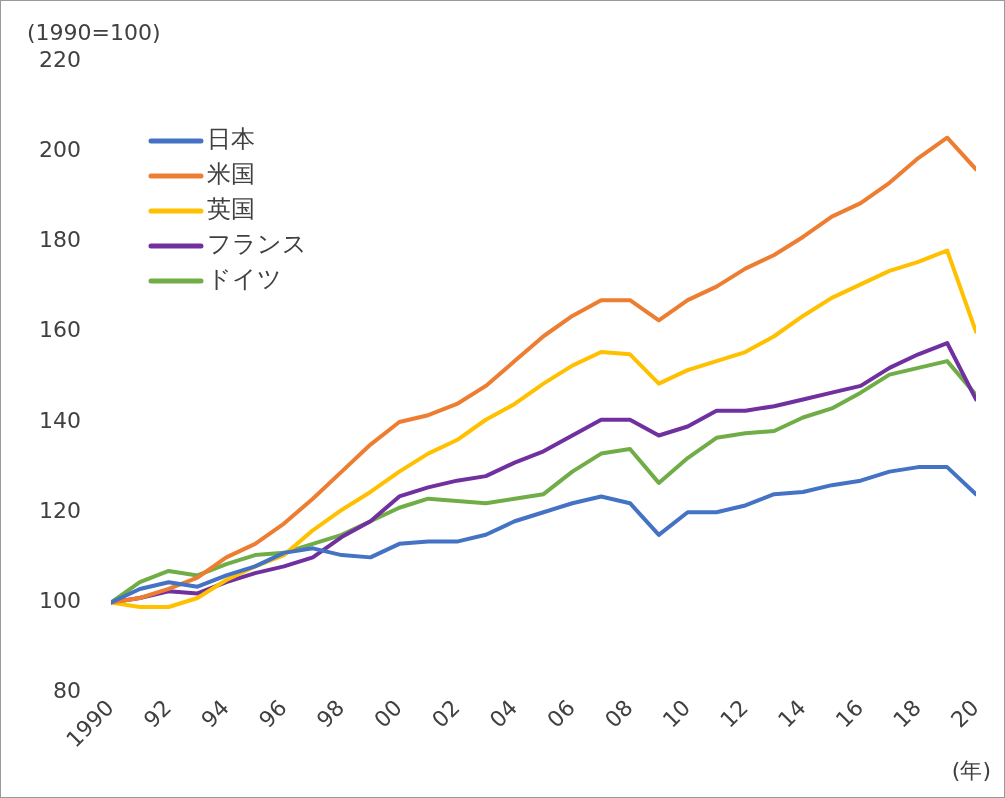  What do you see at coordinates (59, 330) in the screenshot?
I see `y-tick-label: 160` at bounding box center [59, 330].